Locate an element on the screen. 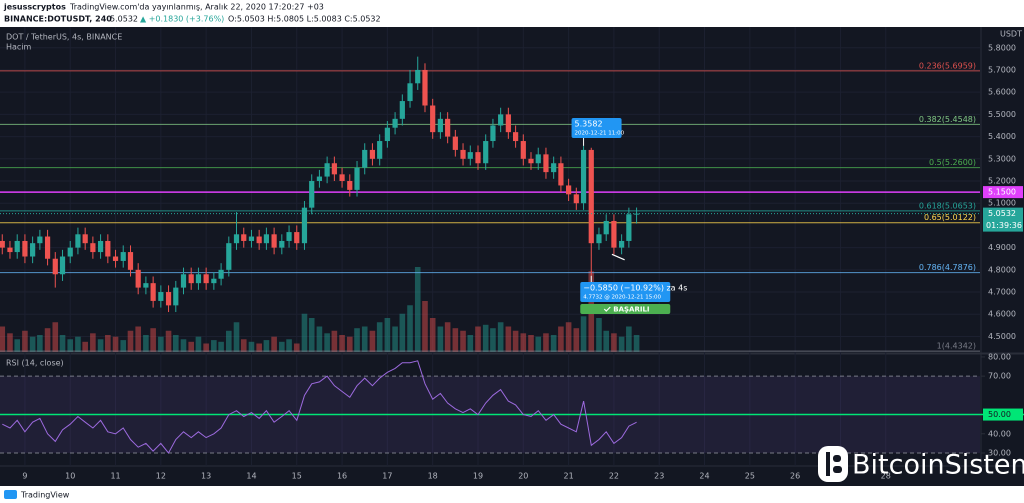  annotation-change: −0.5850 (−10.92%) za 4s is located at coordinates (635, 288).